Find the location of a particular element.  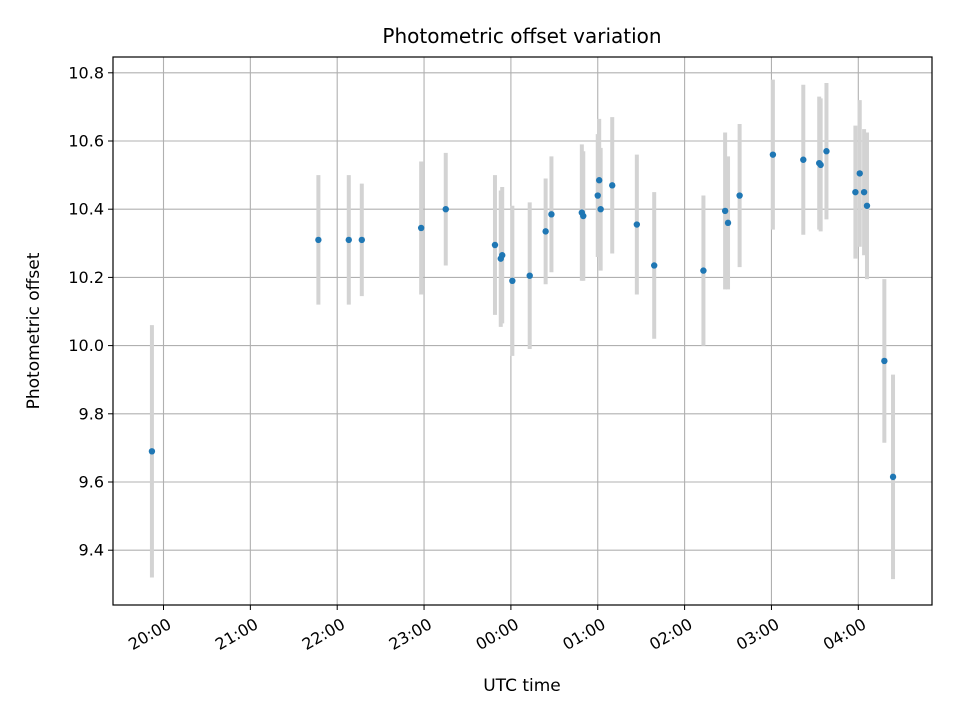

x-axis-label: UTC time is located at coordinates (522, 686).